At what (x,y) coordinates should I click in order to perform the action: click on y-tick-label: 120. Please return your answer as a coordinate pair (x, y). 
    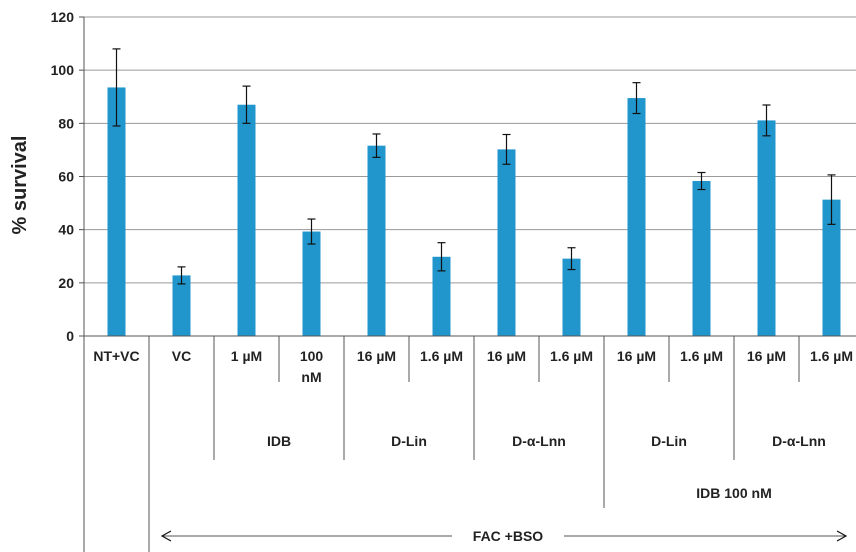
    Looking at the image, I should click on (63, 17).